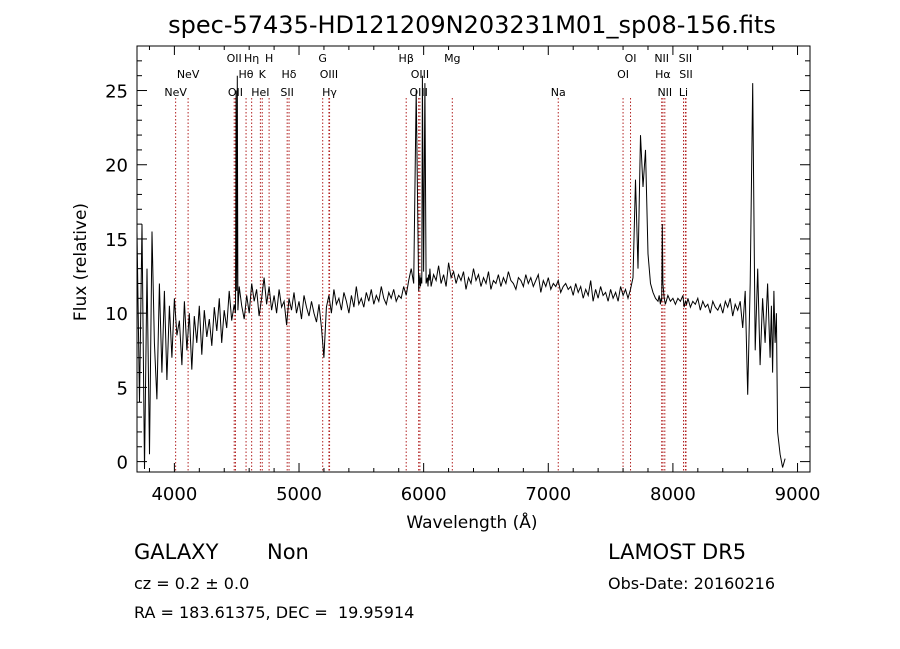 The image size is (900, 649). Describe the element at coordinates (234, 58) in the screenshot. I see `marker-label-2: OII` at that location.